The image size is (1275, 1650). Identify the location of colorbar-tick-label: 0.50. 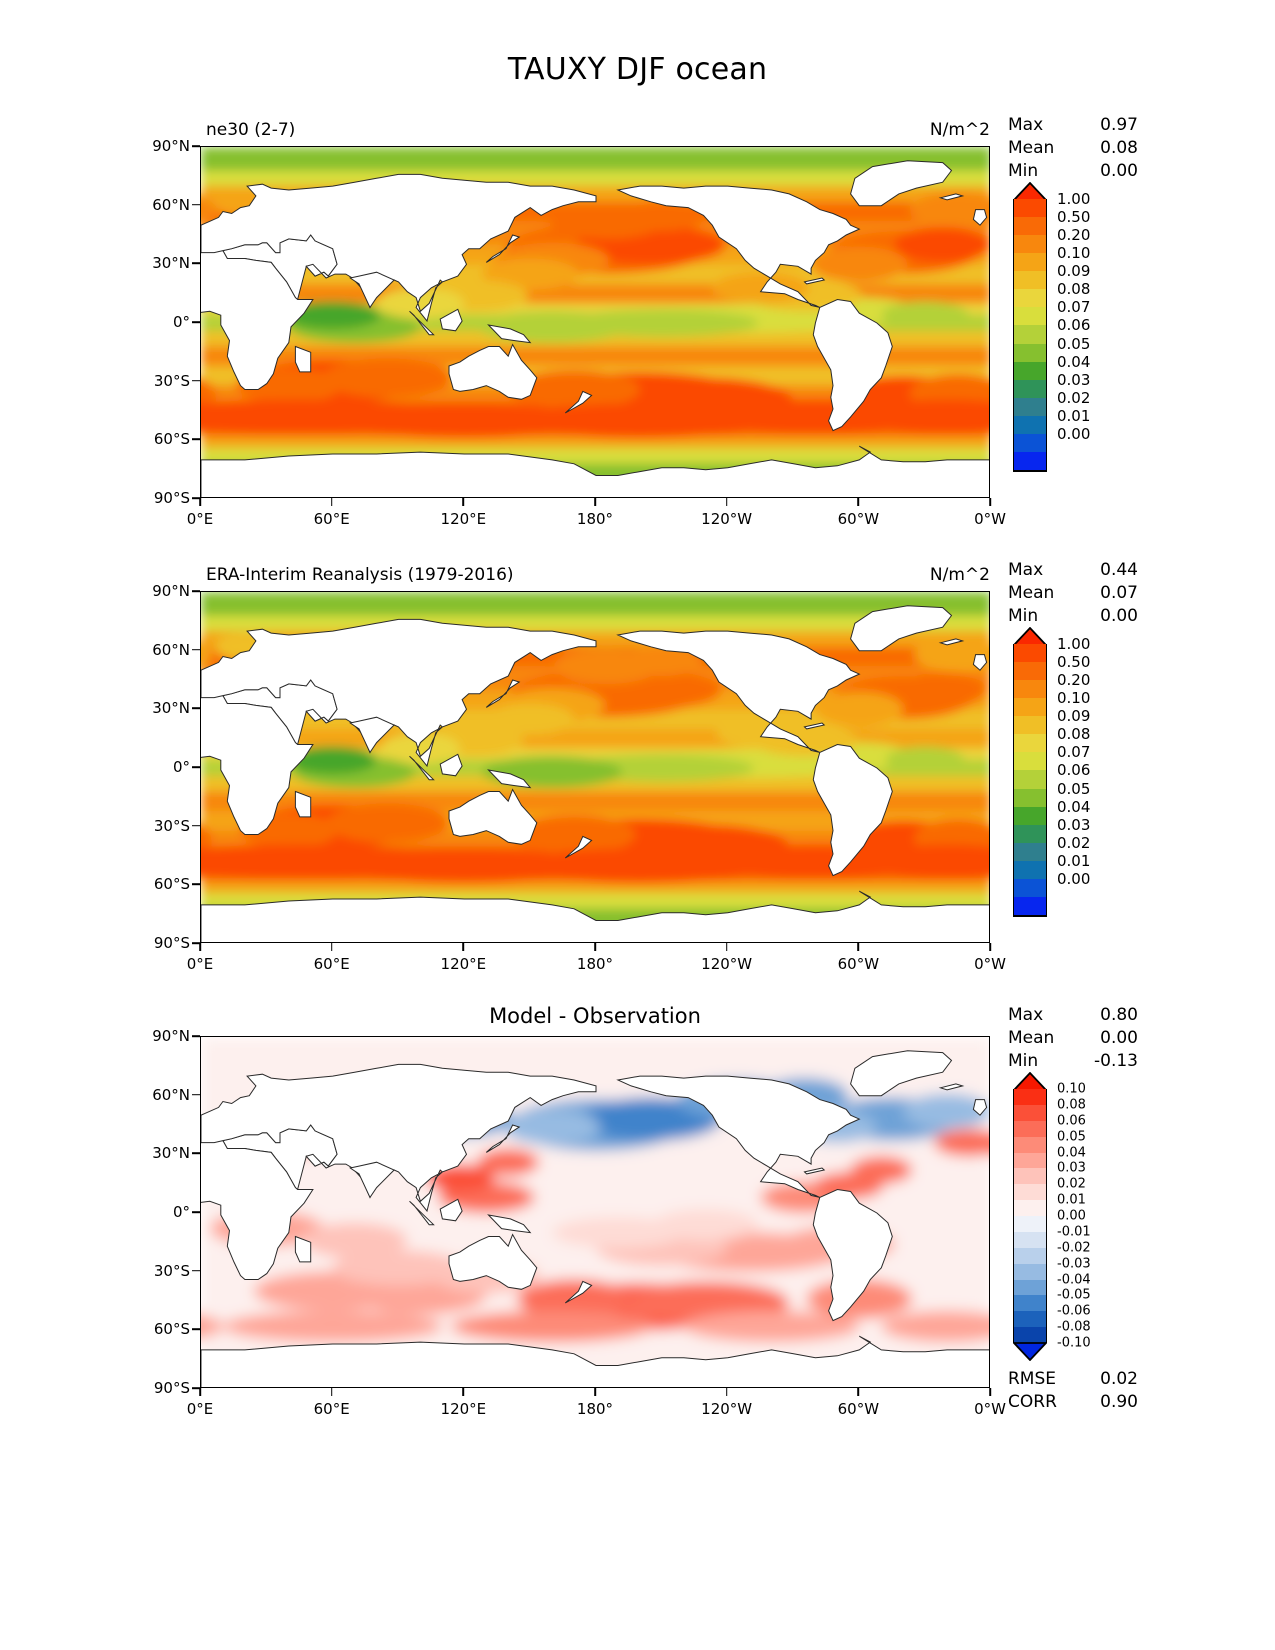
(1074, 662).